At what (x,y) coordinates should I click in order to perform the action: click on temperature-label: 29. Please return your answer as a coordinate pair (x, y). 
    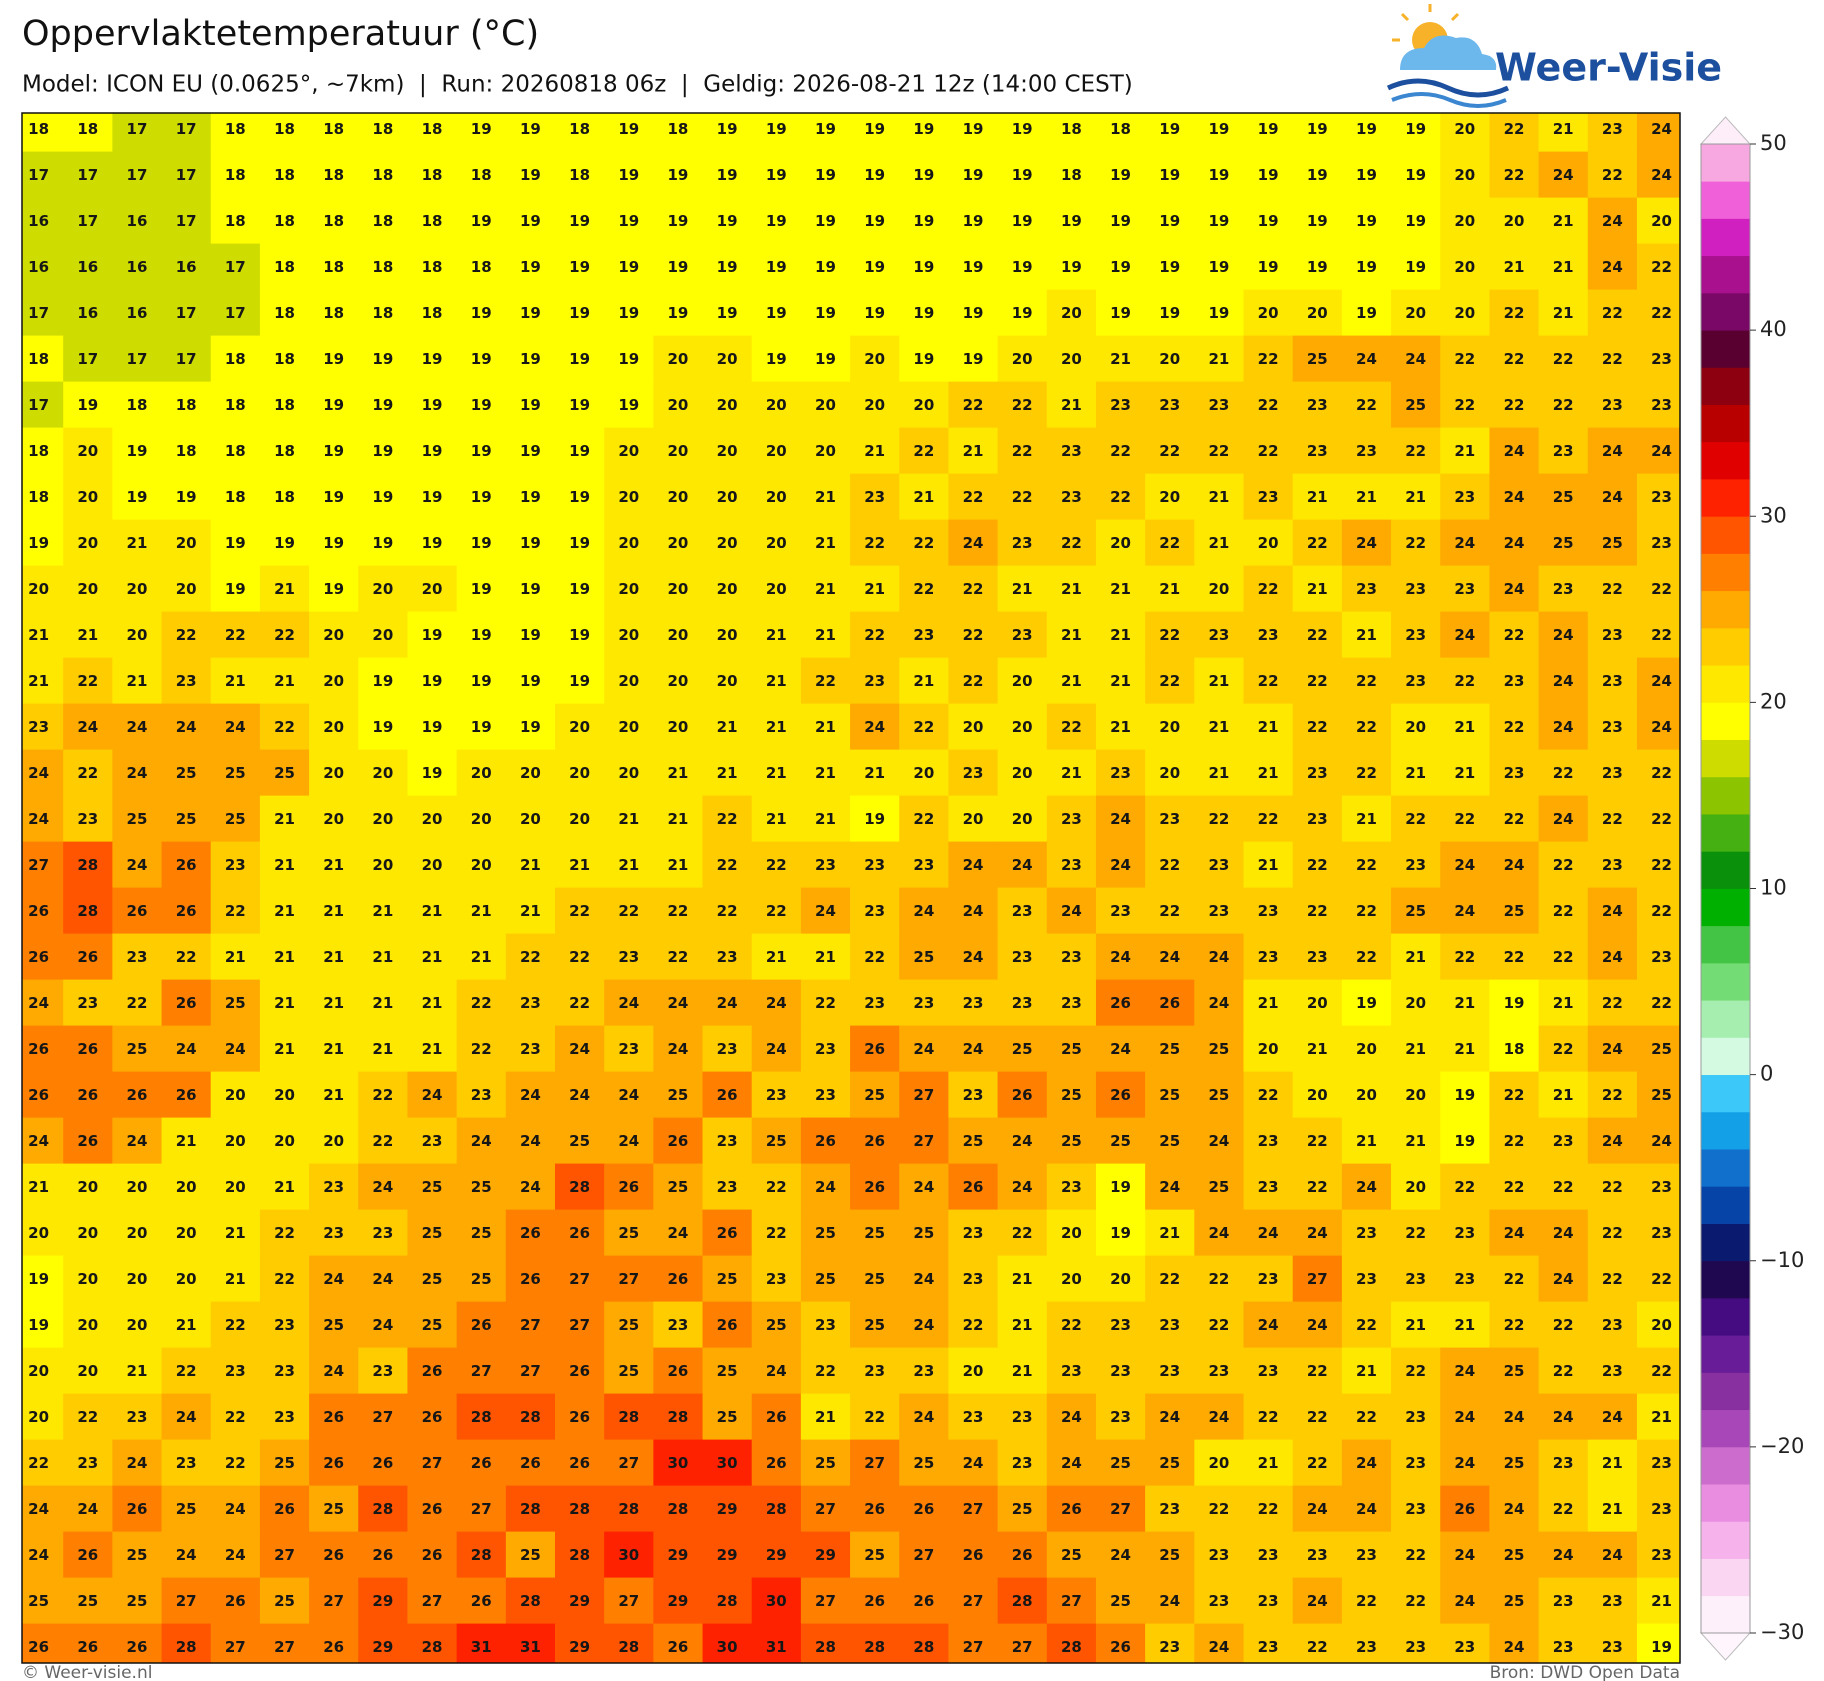
    Looking at the image, I should click on (382, 1601).